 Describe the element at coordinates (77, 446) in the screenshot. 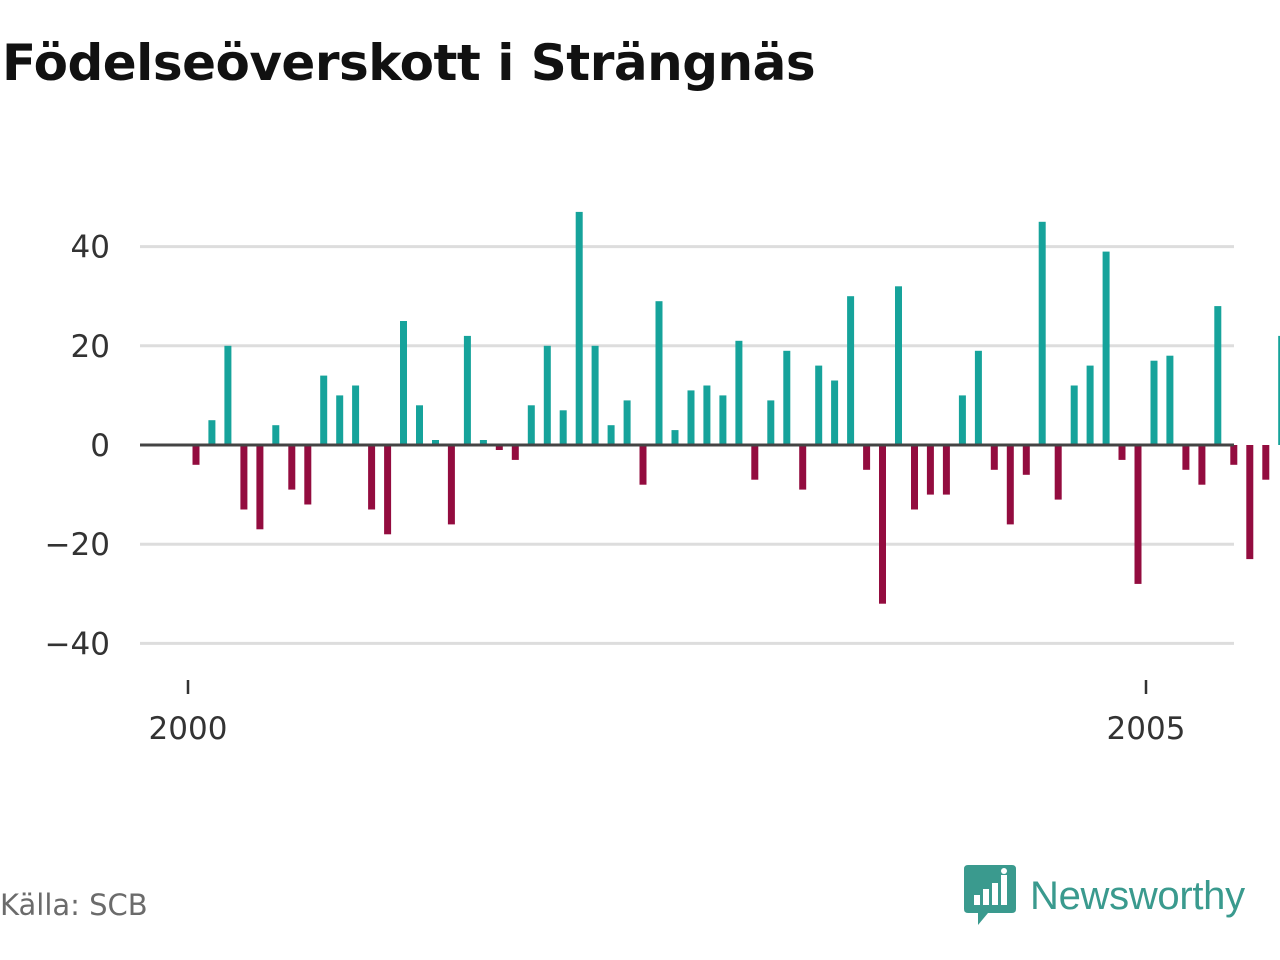

I see `y-axis: 40 20 0 −20 −40` at that location.